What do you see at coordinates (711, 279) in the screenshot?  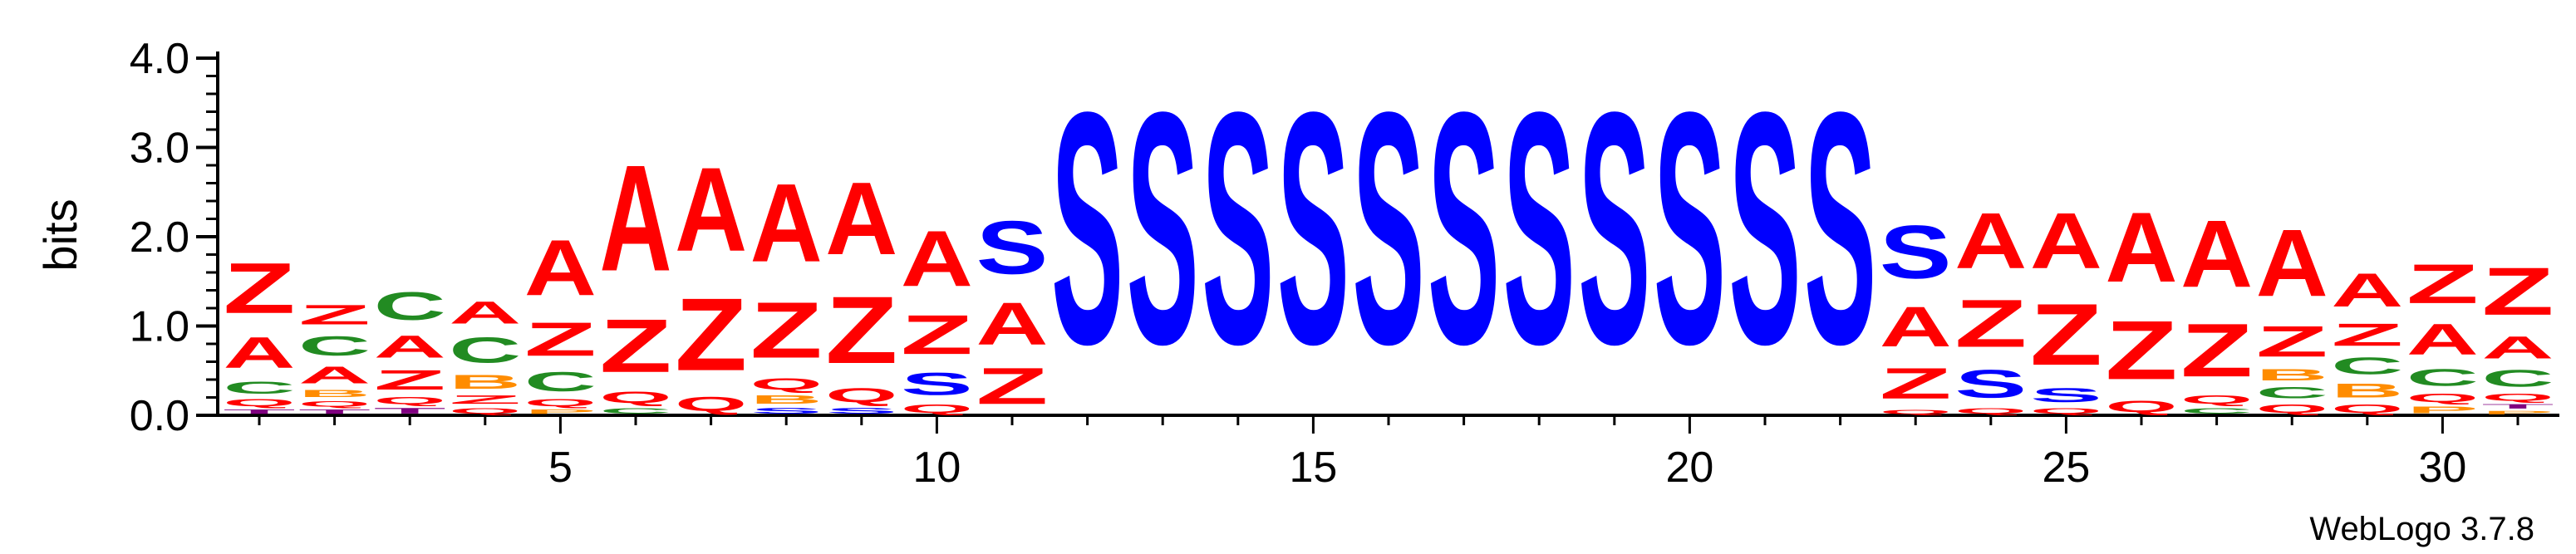 I see `stack-position-7: QZA` at bounding box center [711, 279].